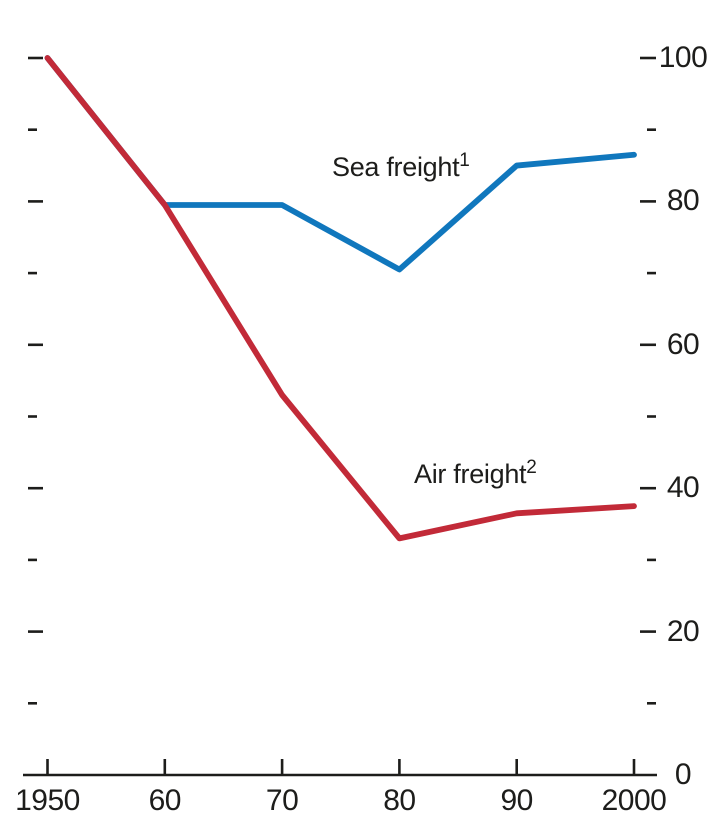 The width and height of the screenshot is (712, 829). I want to click on series-label-sea-freight: Sea freight1, so click(401, 166).